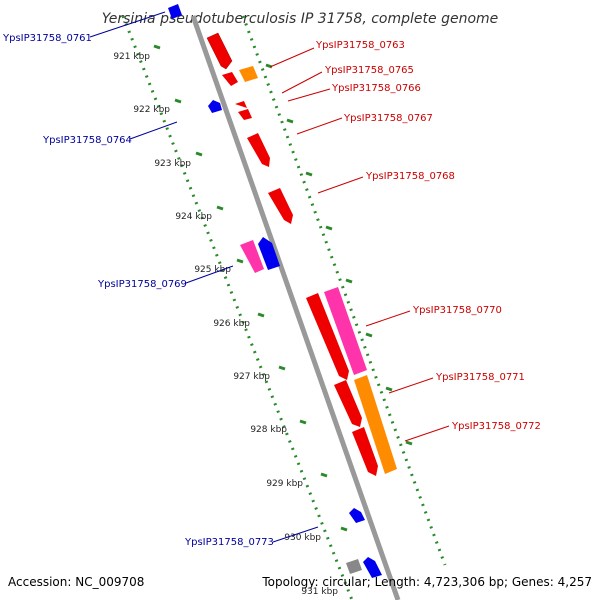  I want to click on gene-label: YpsIP31758_0768, so click(410, 176).